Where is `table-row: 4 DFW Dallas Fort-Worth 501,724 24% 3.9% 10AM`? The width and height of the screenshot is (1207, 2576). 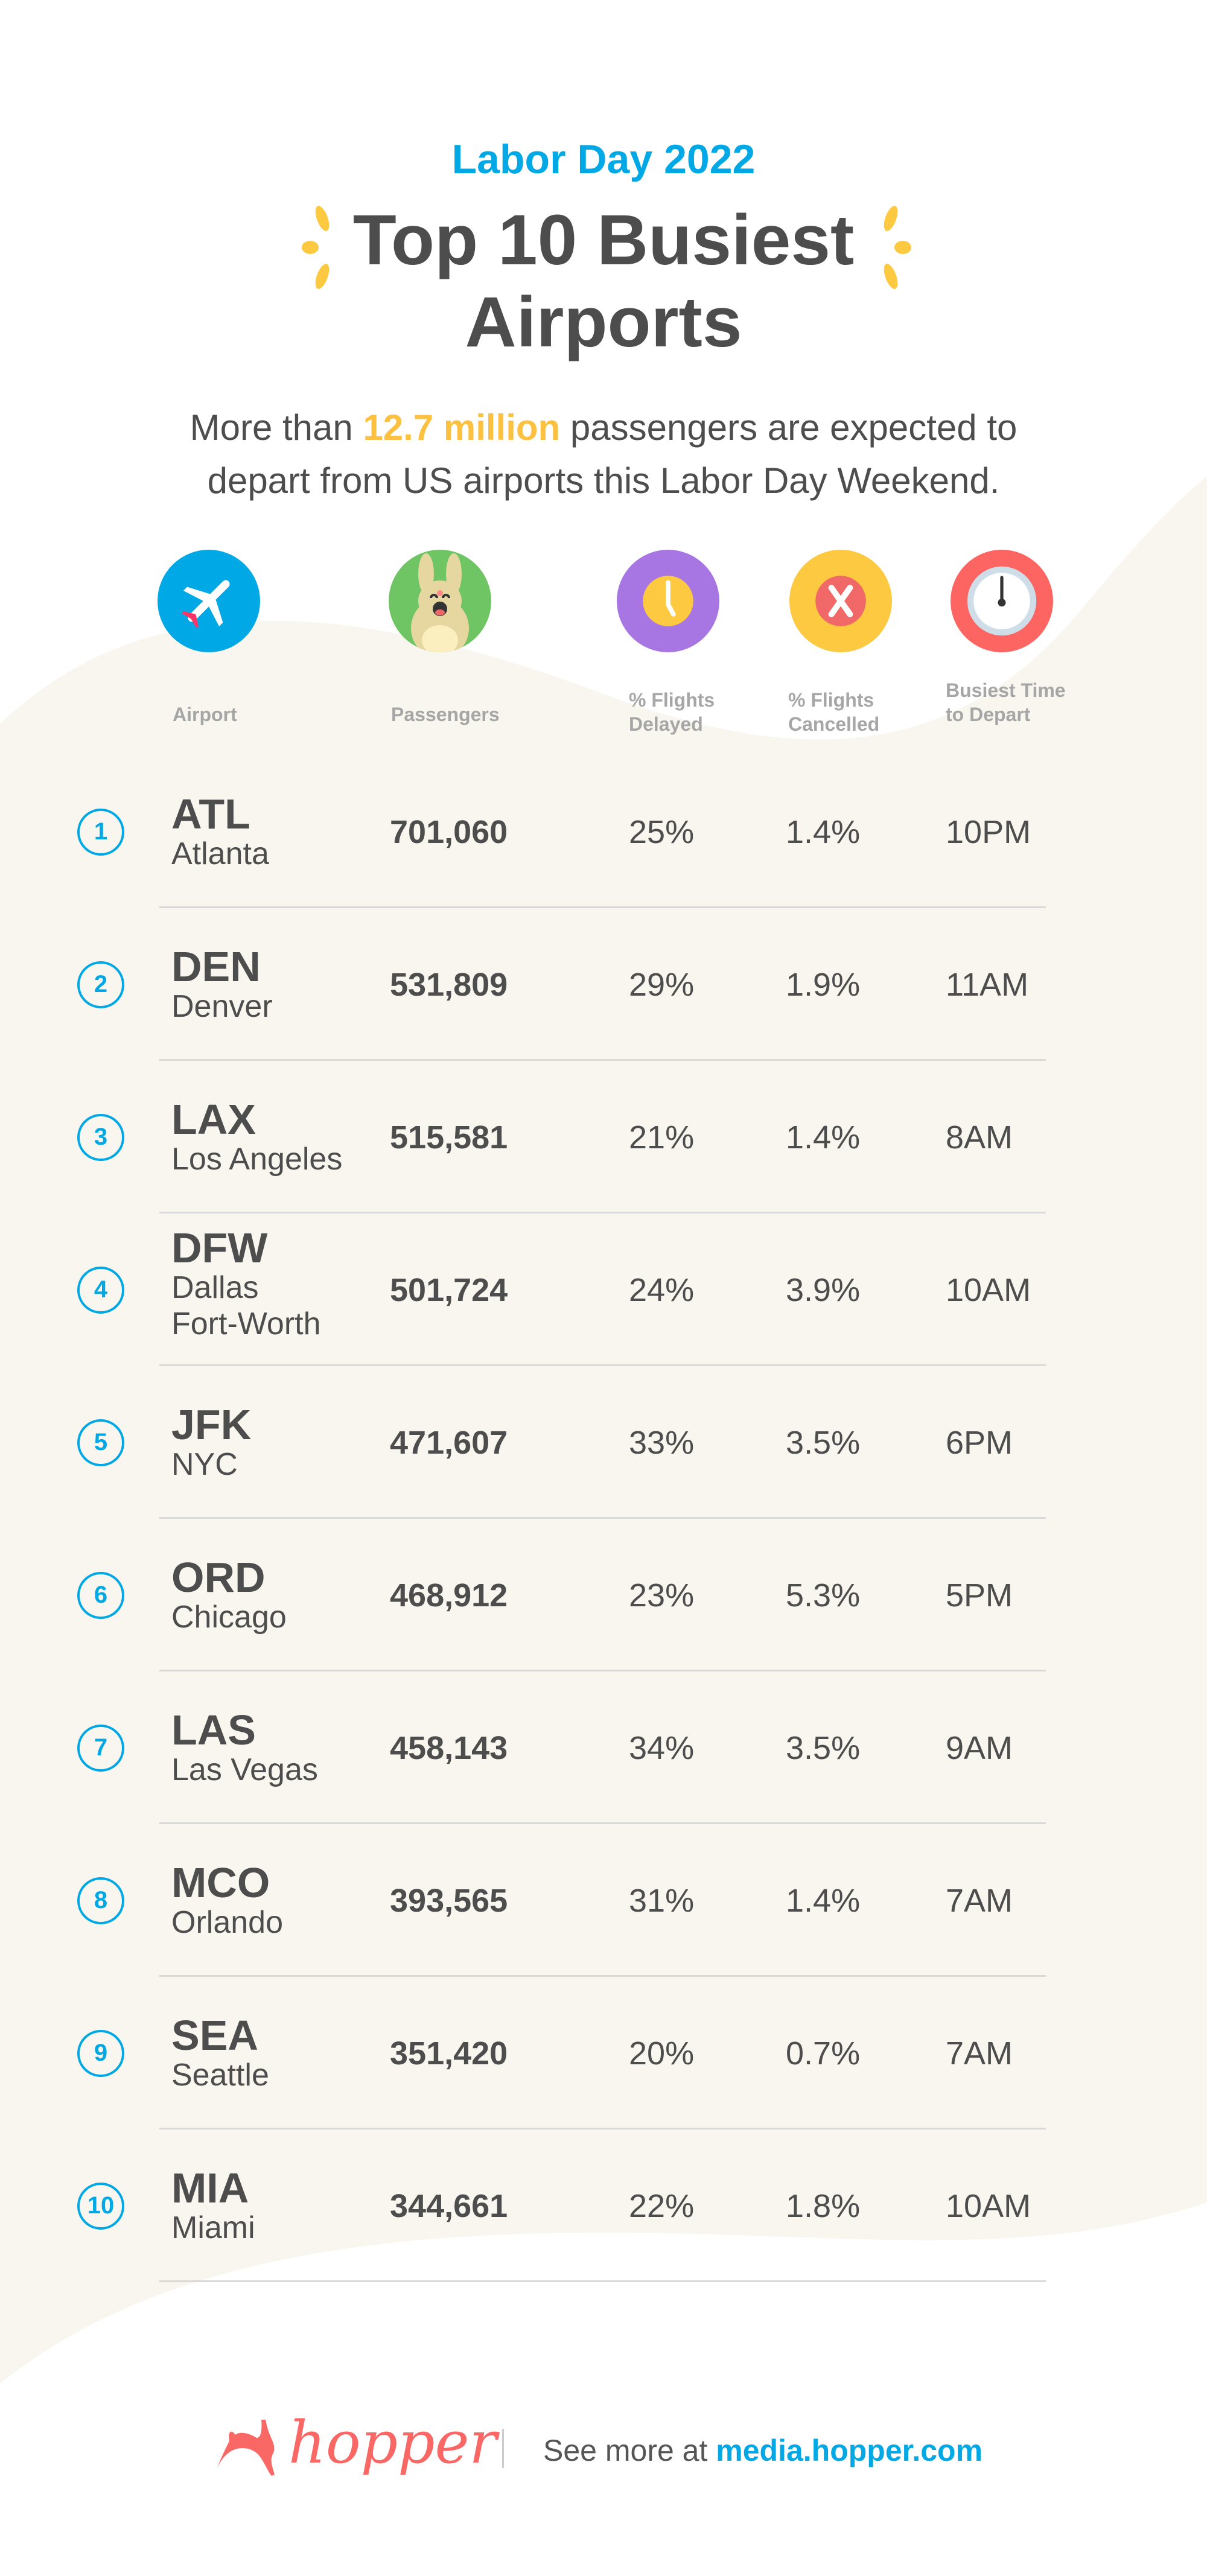
table-row: 4 DFW Dallas Fort-Worth 501,724 24% 3.9% 10AM is located at coordinates (603, 1289).